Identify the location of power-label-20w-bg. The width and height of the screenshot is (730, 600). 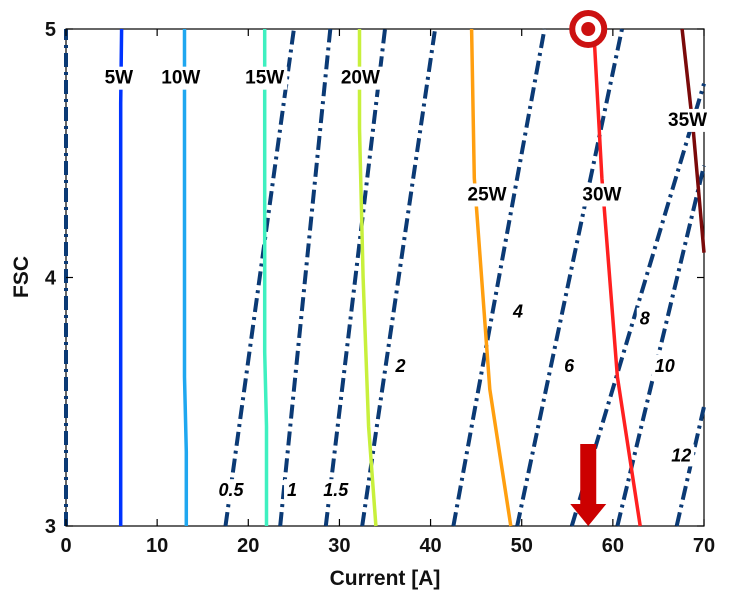
(360, 78).